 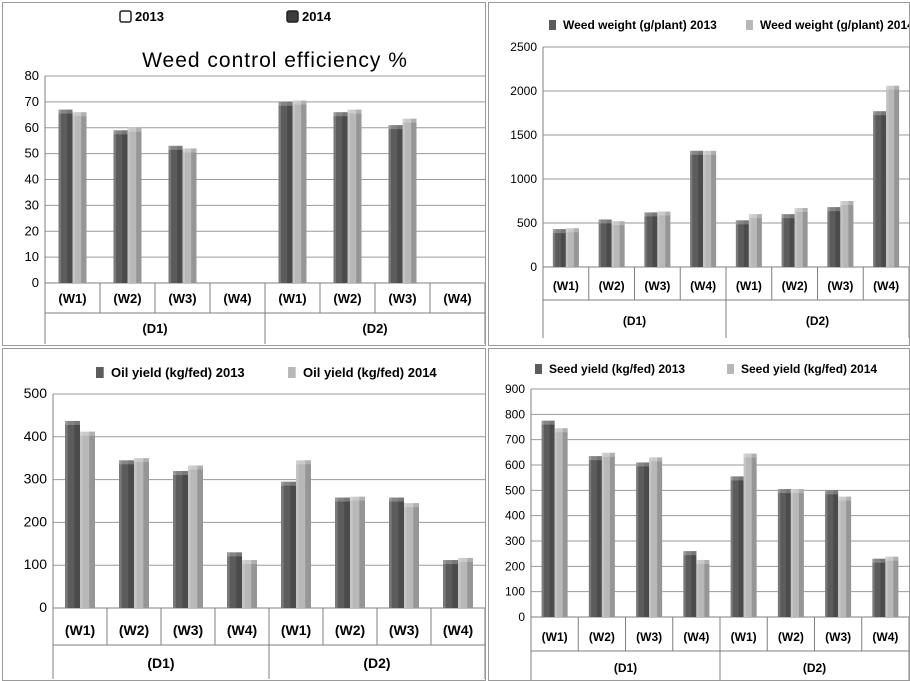 What do you see at coordinates (32, 101) in the screenshot?
I see `y-tick-label: 70` at bounding box center [32, 101].